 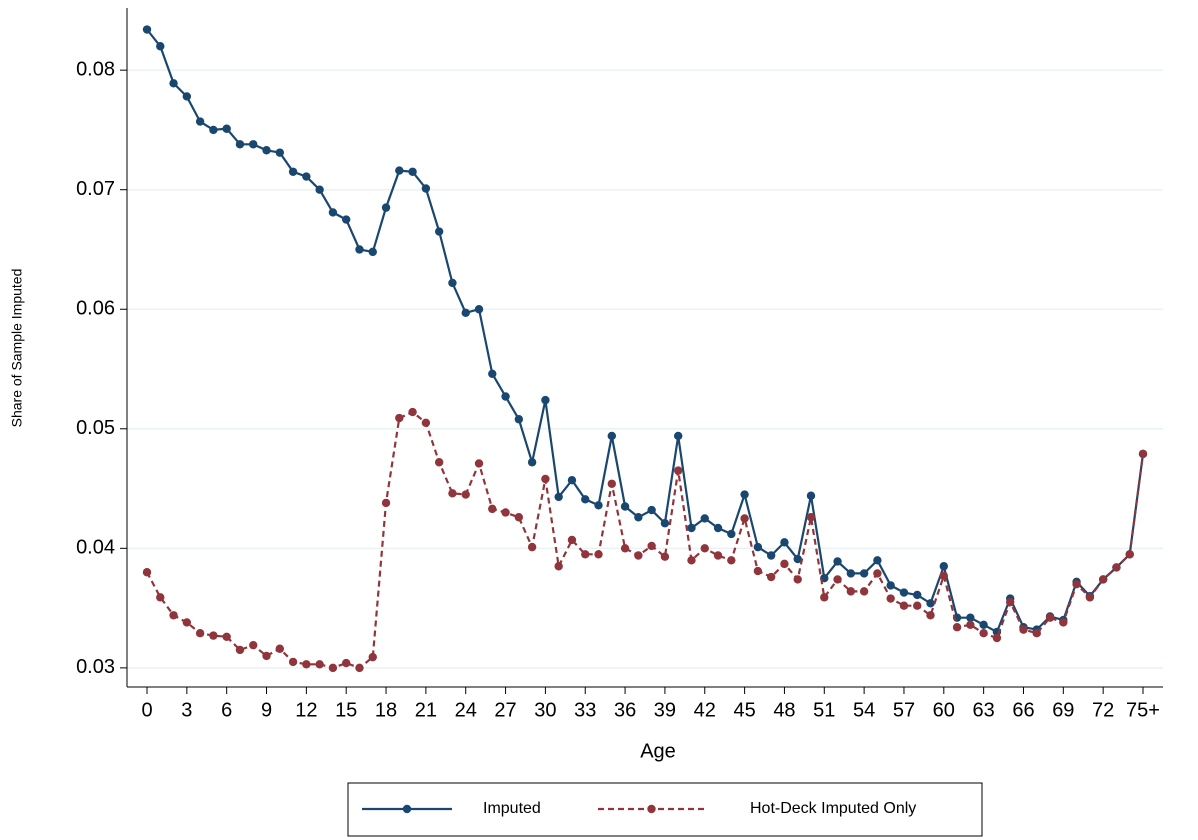 What do you see at coordinates (386, 710) in the screenshot?
I see `x-tick-label: 18` at bounding box center [386, 710].